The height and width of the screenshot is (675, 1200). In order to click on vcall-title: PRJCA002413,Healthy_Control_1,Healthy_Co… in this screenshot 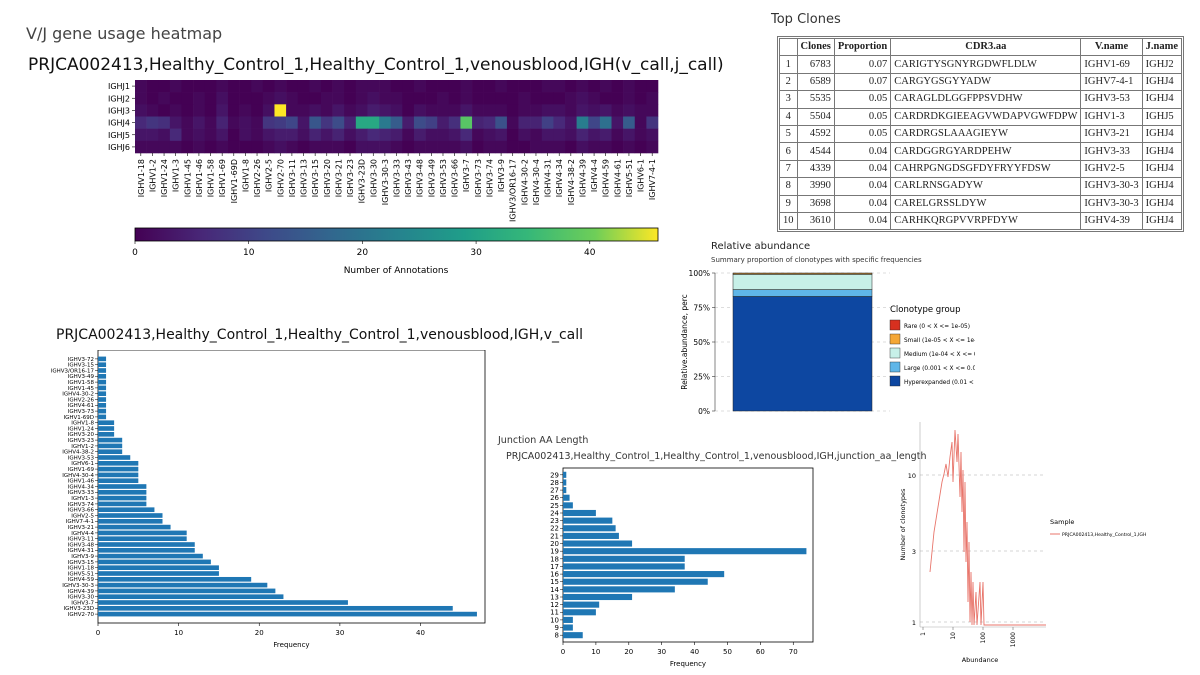, I will do `click(320, 335)`.